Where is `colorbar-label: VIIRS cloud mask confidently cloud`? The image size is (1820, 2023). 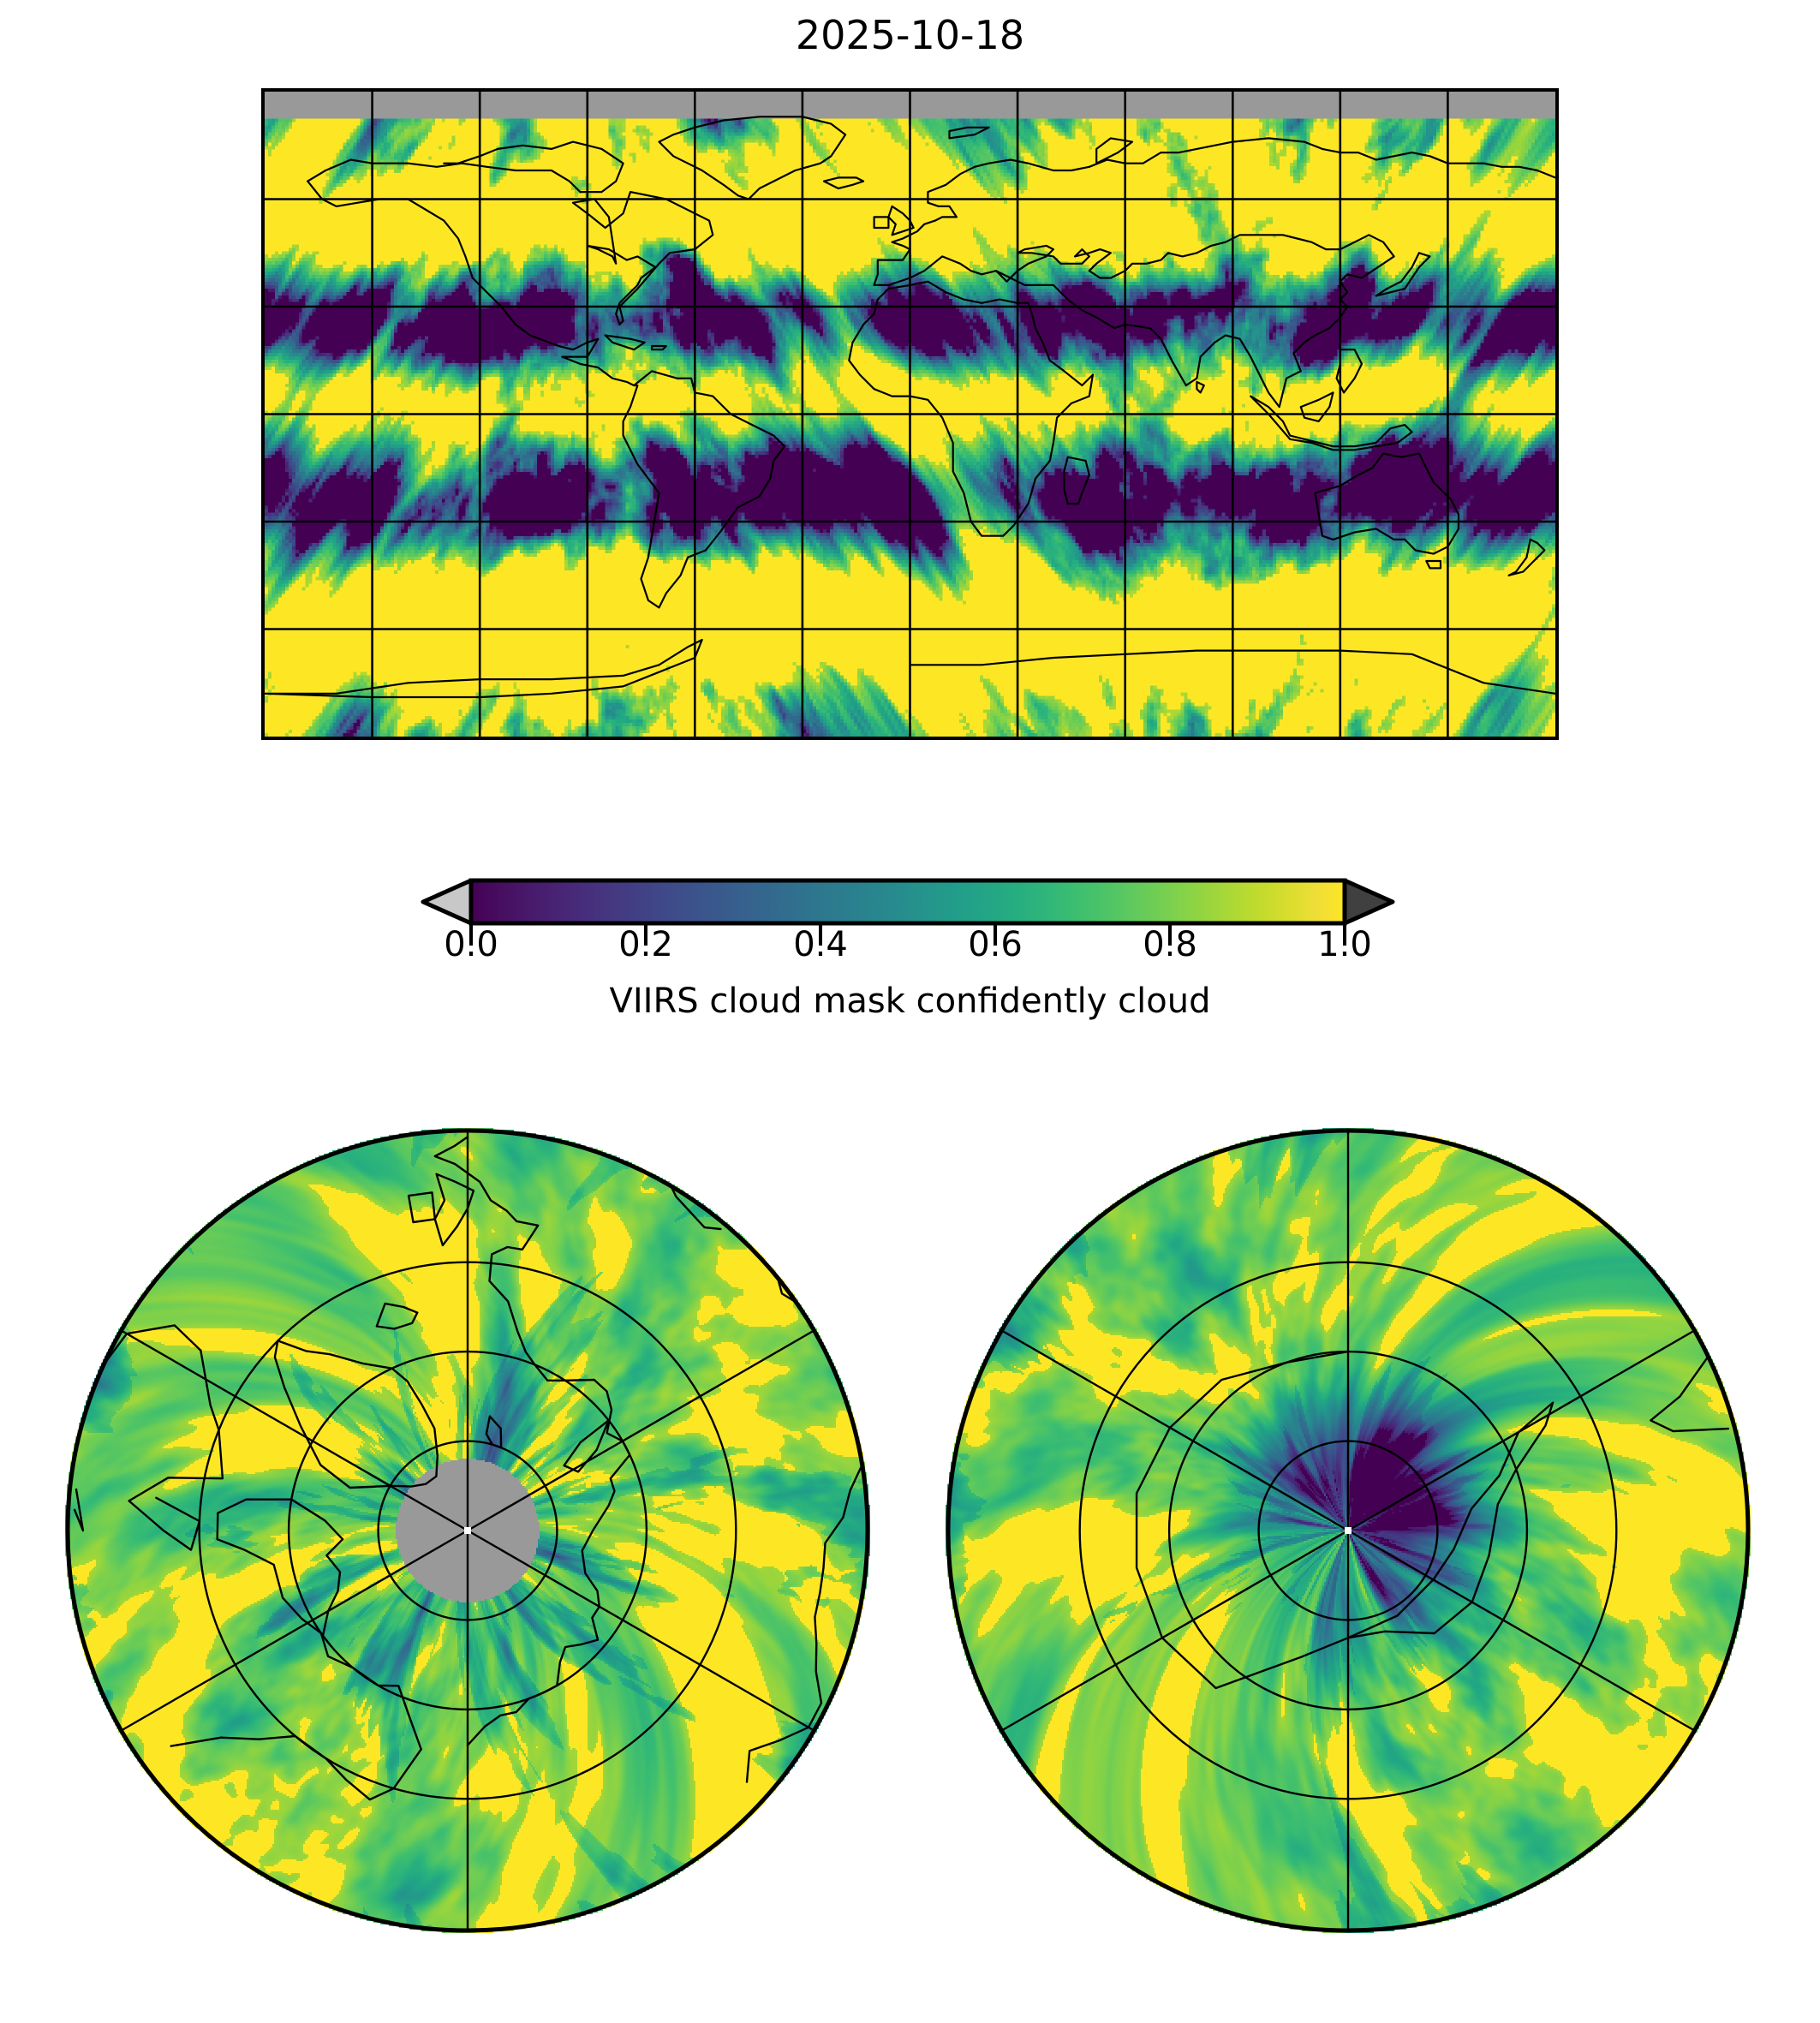
colorbar-label: VIIRS cloud mask confidently cloud is located at coordinates (910, 1001).